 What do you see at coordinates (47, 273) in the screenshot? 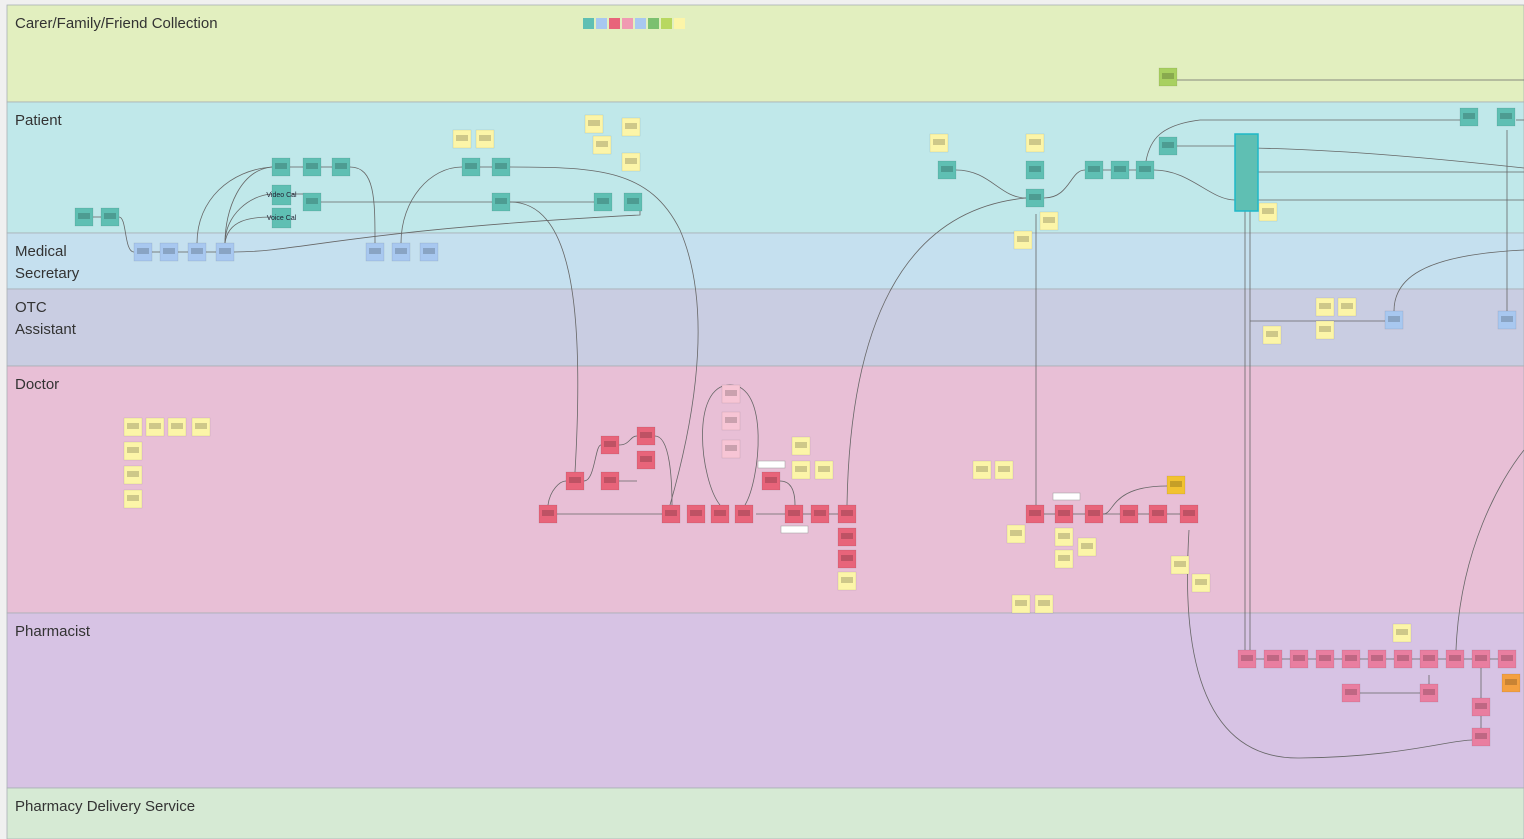
I see `lane-label: Secretary` at bounding box center [47, 273].